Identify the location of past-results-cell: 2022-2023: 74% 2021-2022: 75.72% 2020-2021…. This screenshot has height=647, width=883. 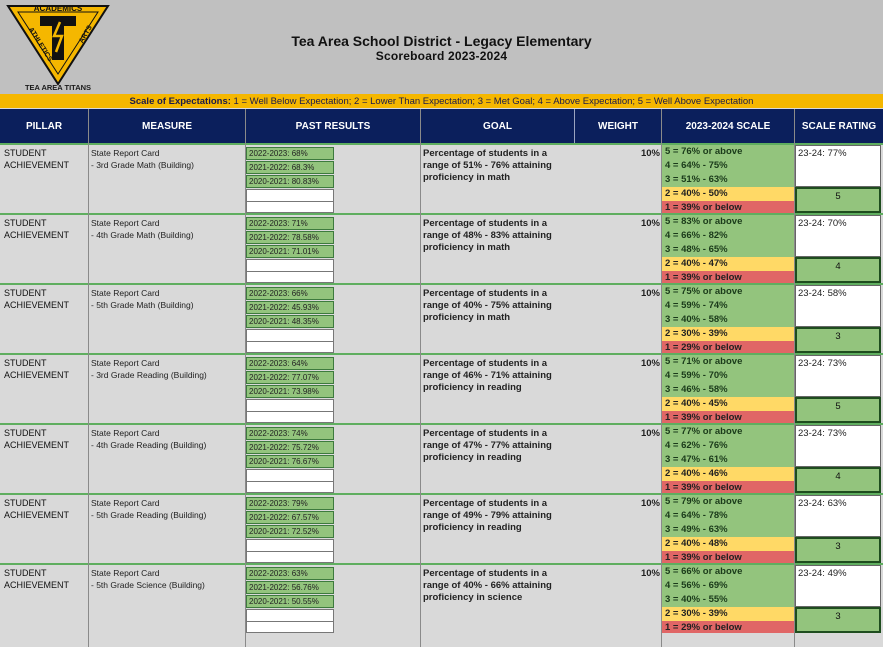
(290, 459).